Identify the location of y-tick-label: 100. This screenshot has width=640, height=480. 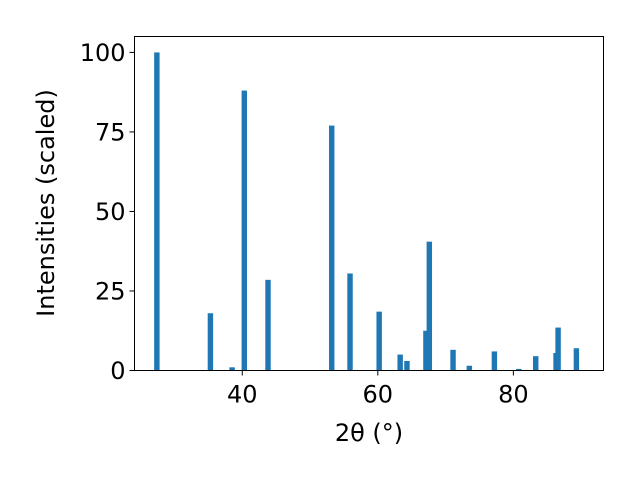
(103, 53).